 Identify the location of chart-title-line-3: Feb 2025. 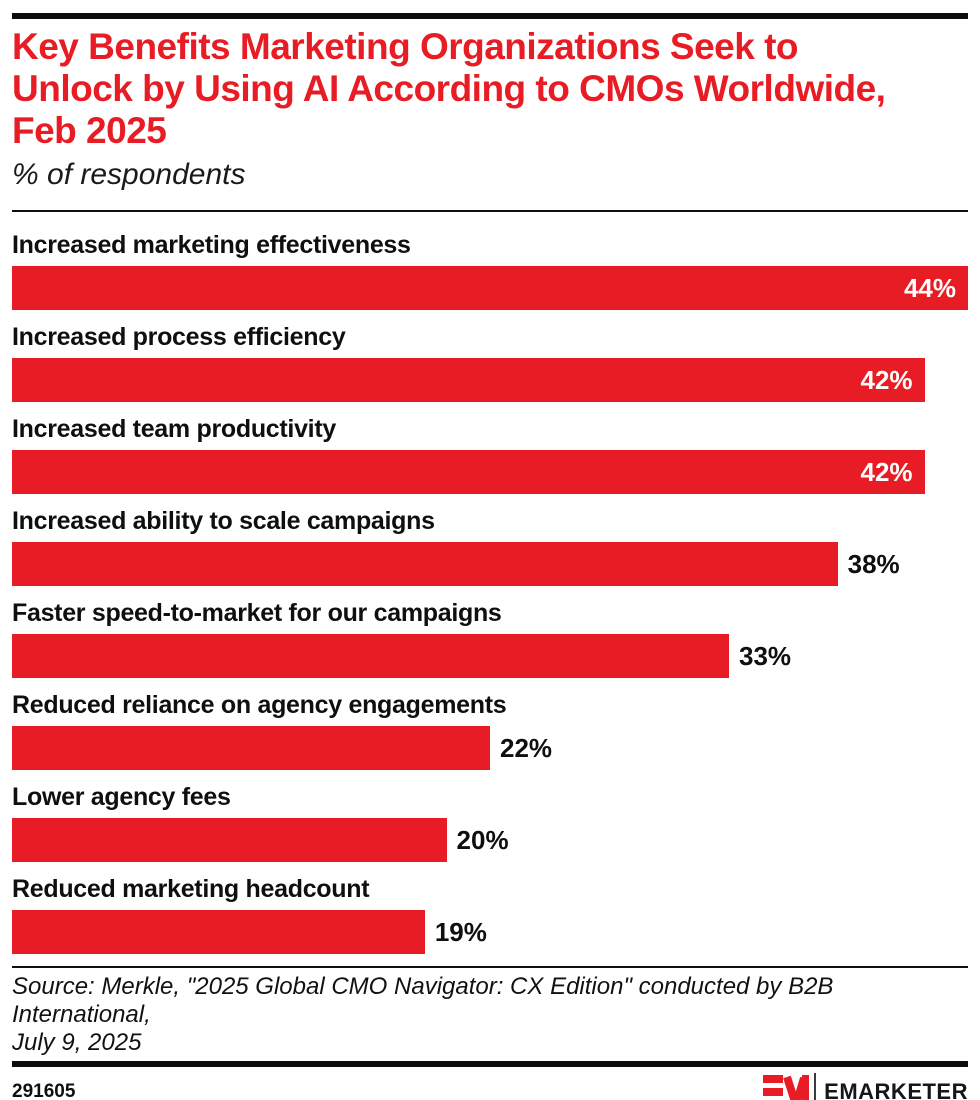
(89, 130).